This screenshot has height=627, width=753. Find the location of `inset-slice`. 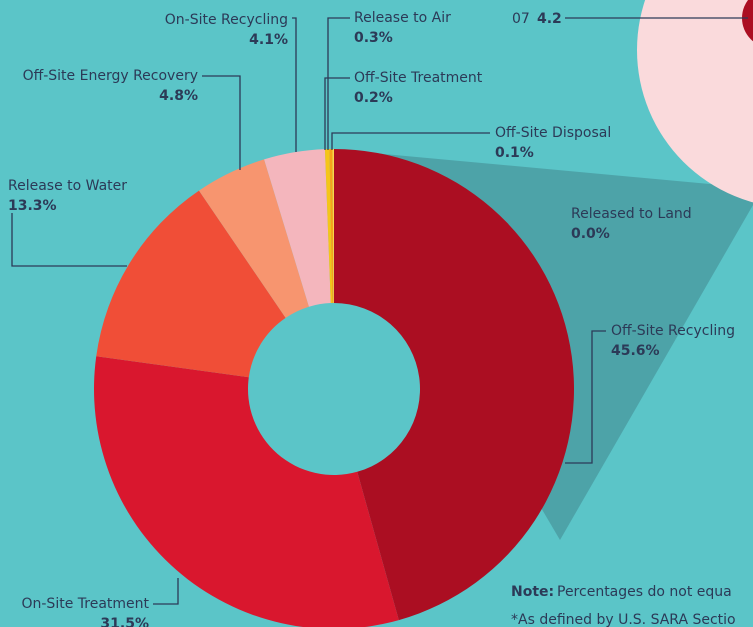

inset-slice is located at coordinates (747, 21).